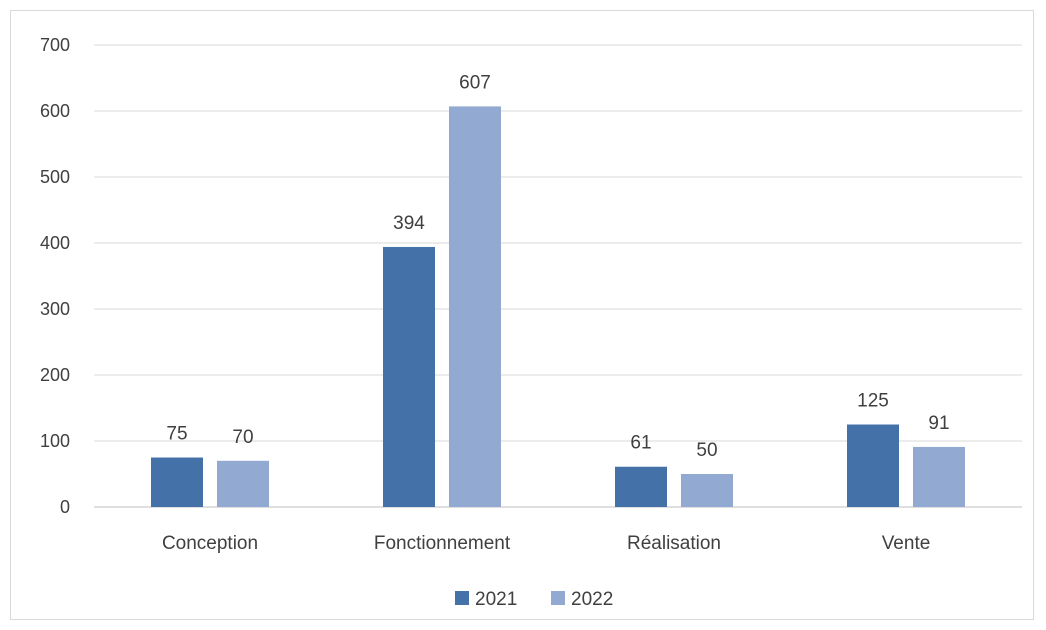 This screenshot has height=630, width=1046. I want to click on bar-2022-Conception, so click(243, 483).